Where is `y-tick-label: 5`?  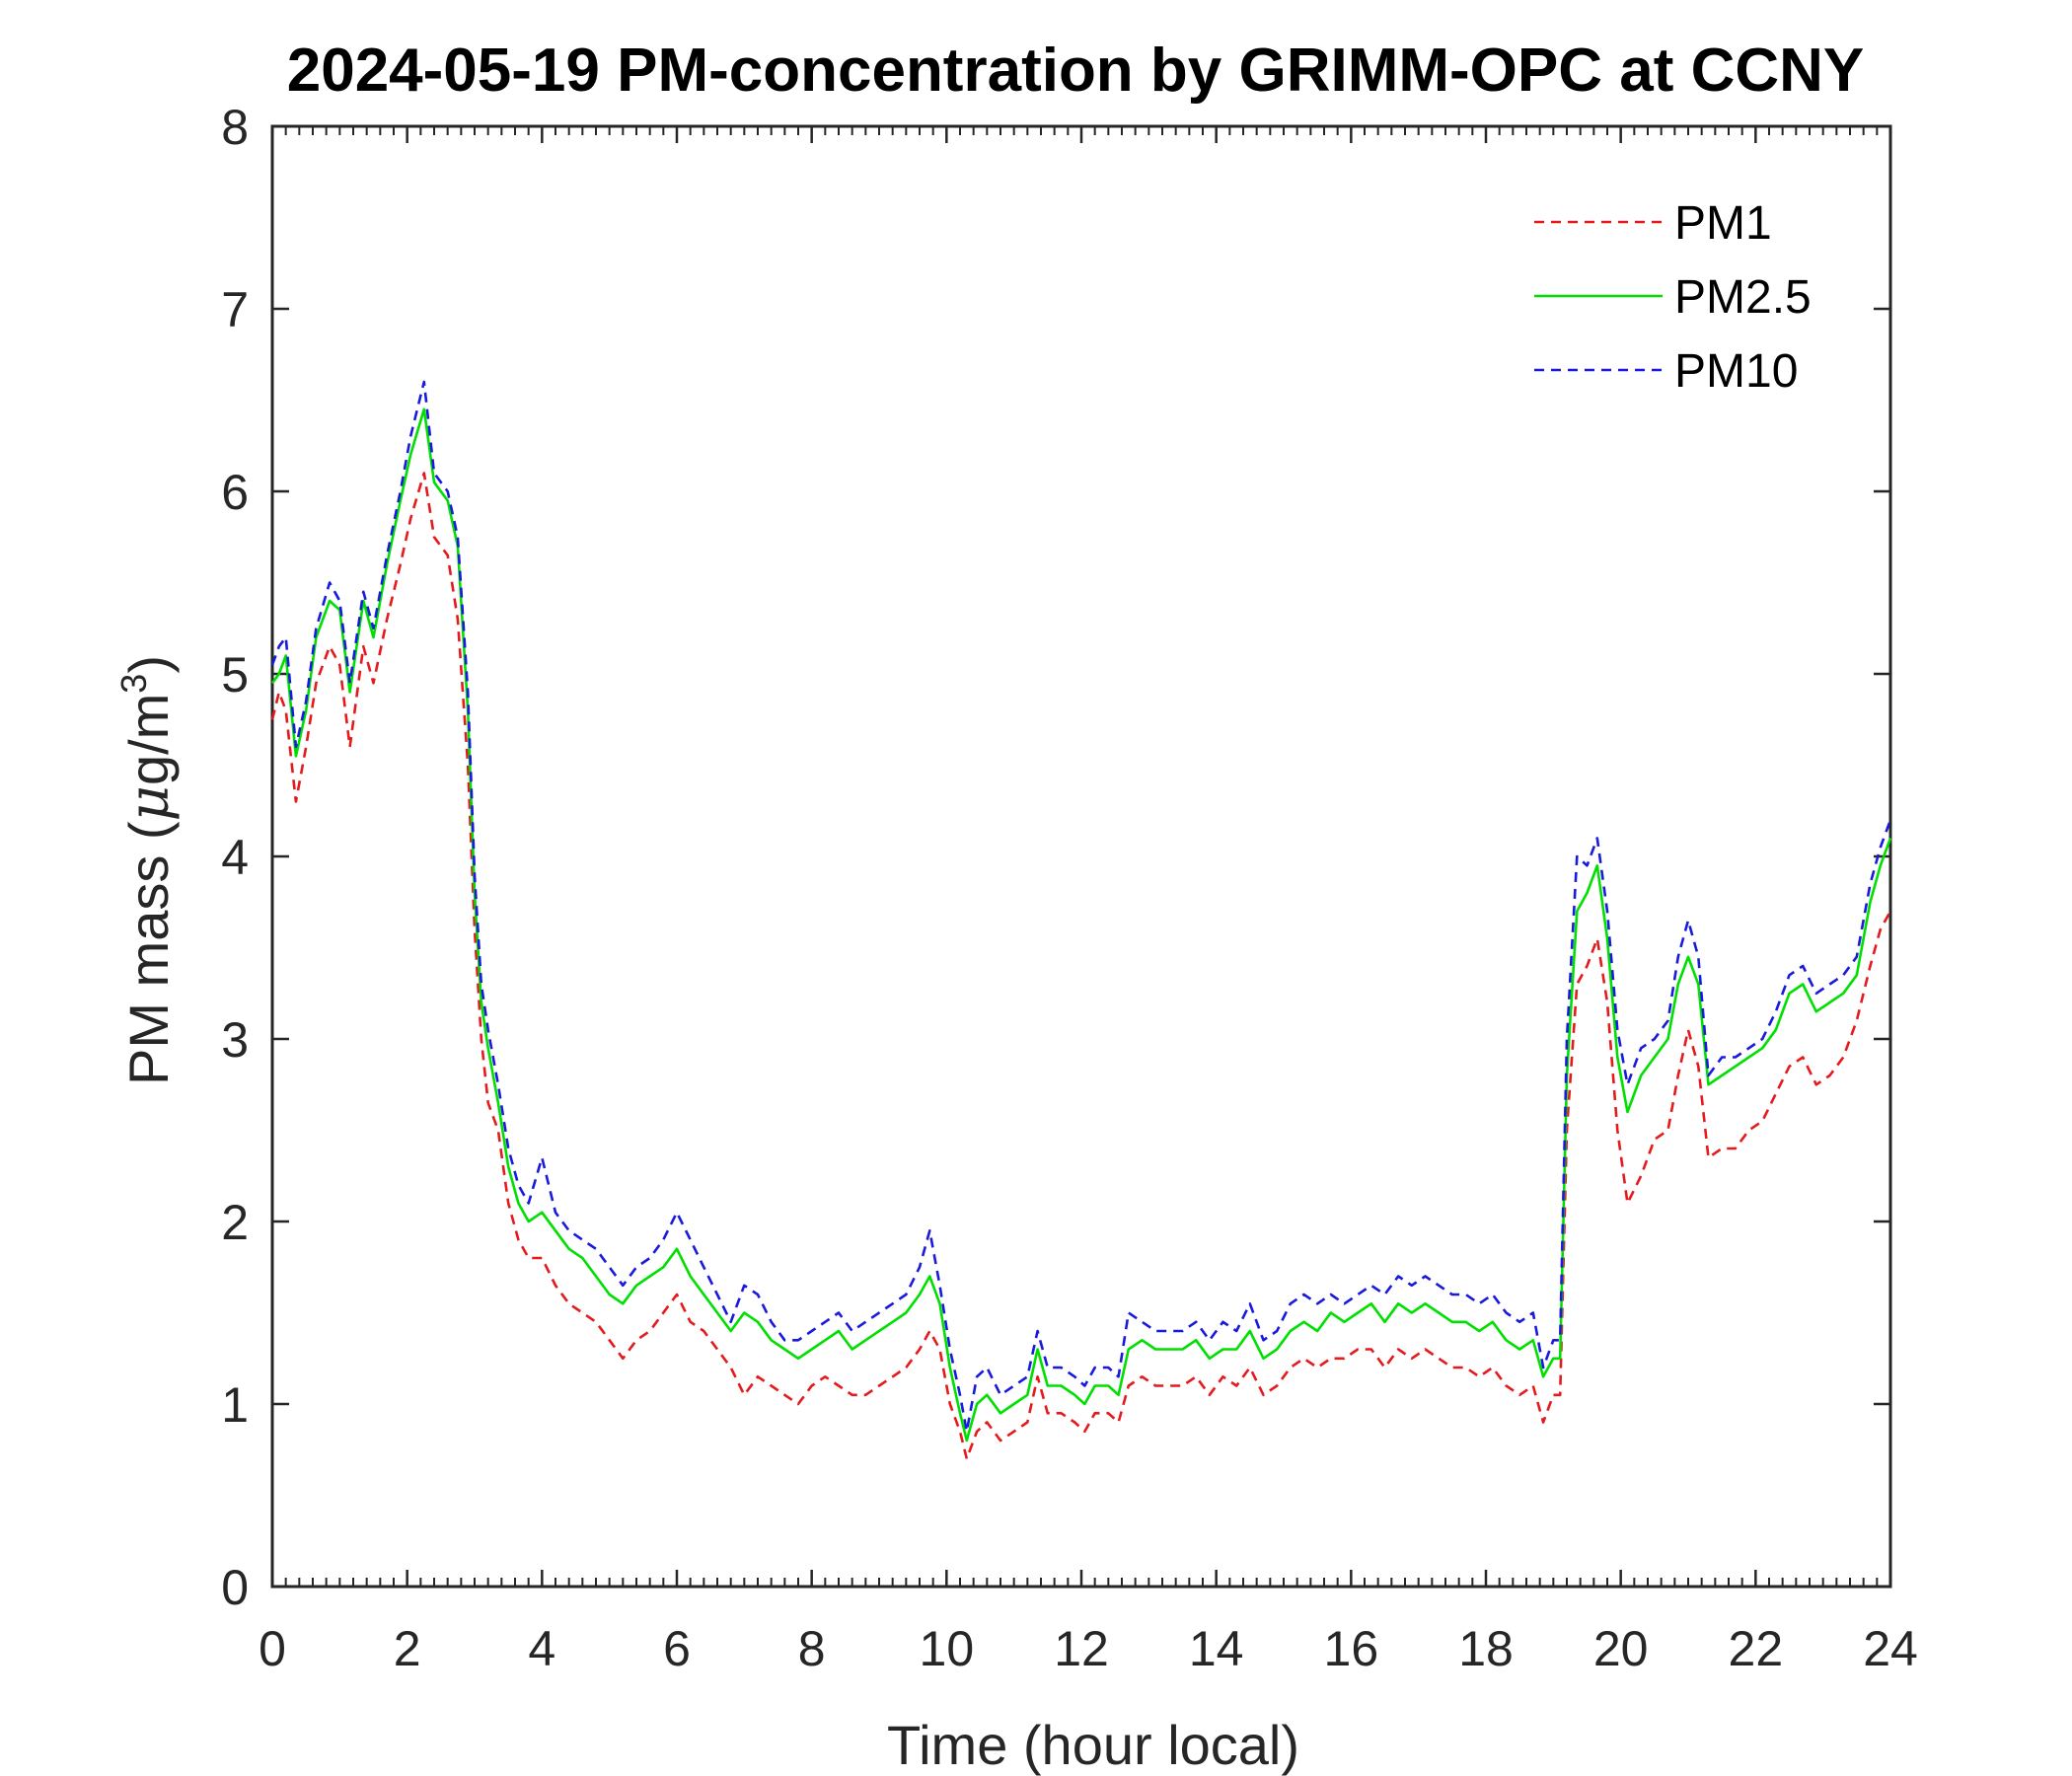 y-tick-label: 5 is located at coordinates (235, 675).